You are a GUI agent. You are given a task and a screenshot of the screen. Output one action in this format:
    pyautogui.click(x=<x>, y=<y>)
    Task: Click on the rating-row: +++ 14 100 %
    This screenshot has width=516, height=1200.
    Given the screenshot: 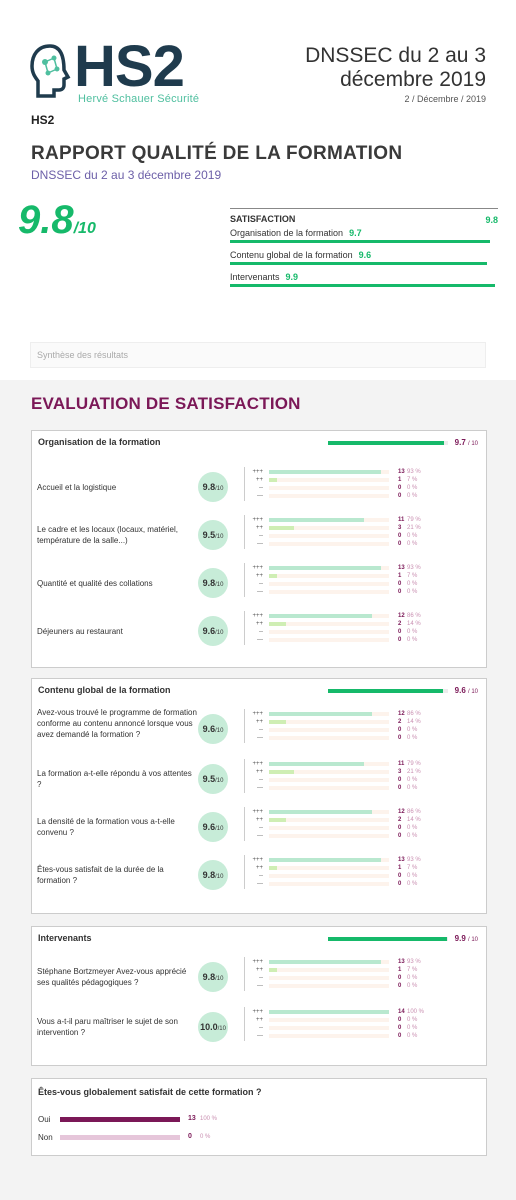 What is the action you would take?
    pyautogui.click(x=360, y=1012)
    